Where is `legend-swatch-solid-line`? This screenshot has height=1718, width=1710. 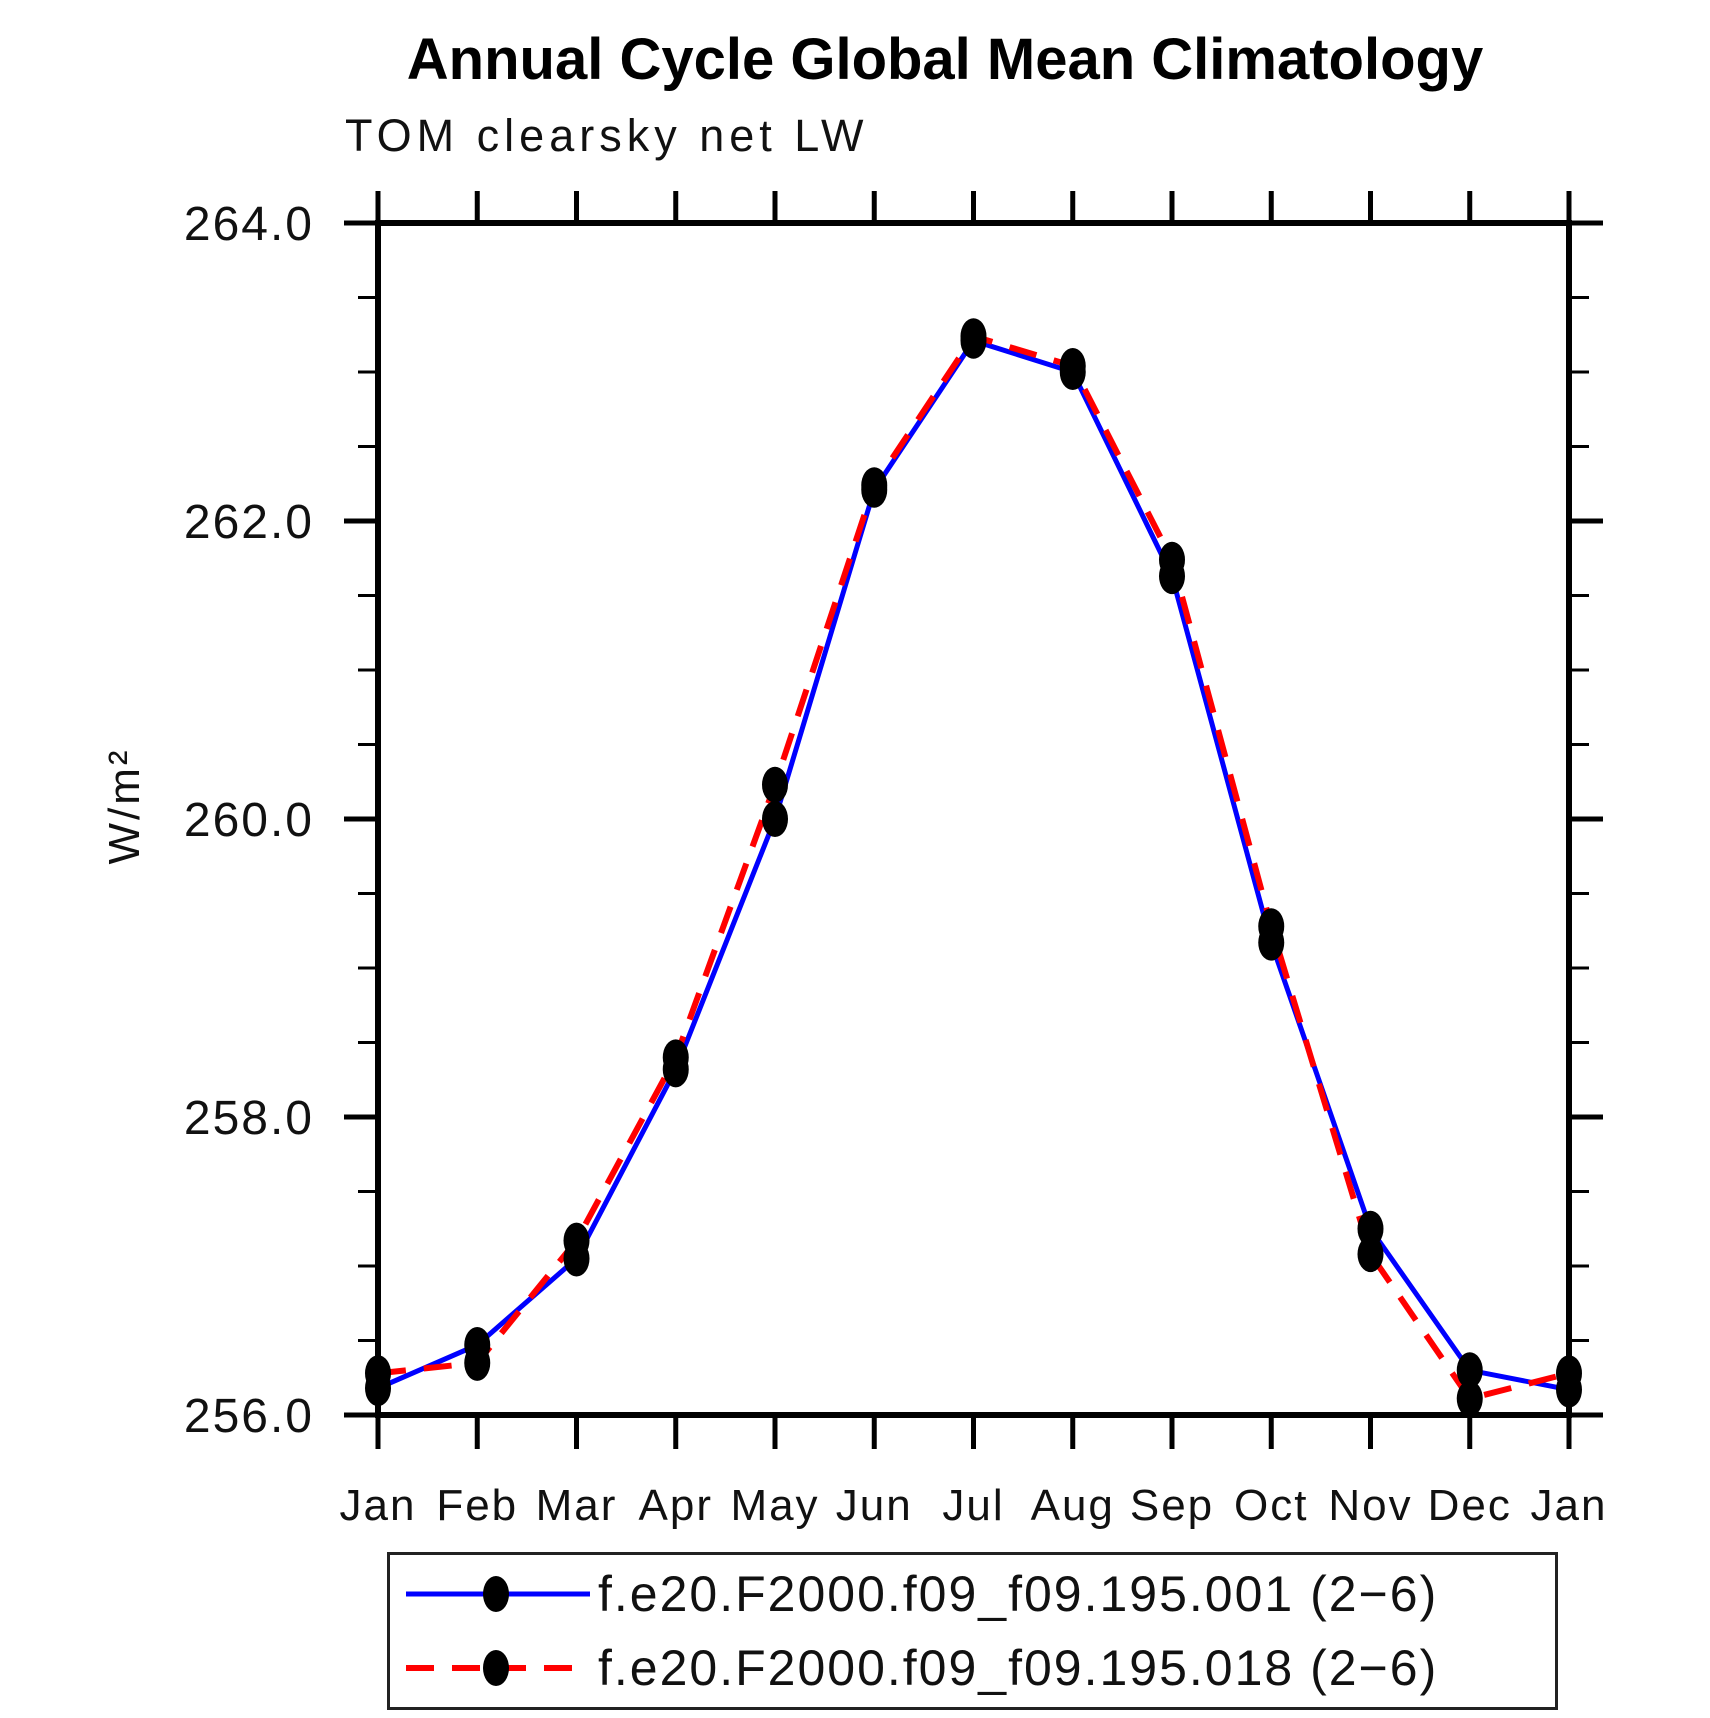 legend-swatch-solid-line is located at coordinates (498, 1594).